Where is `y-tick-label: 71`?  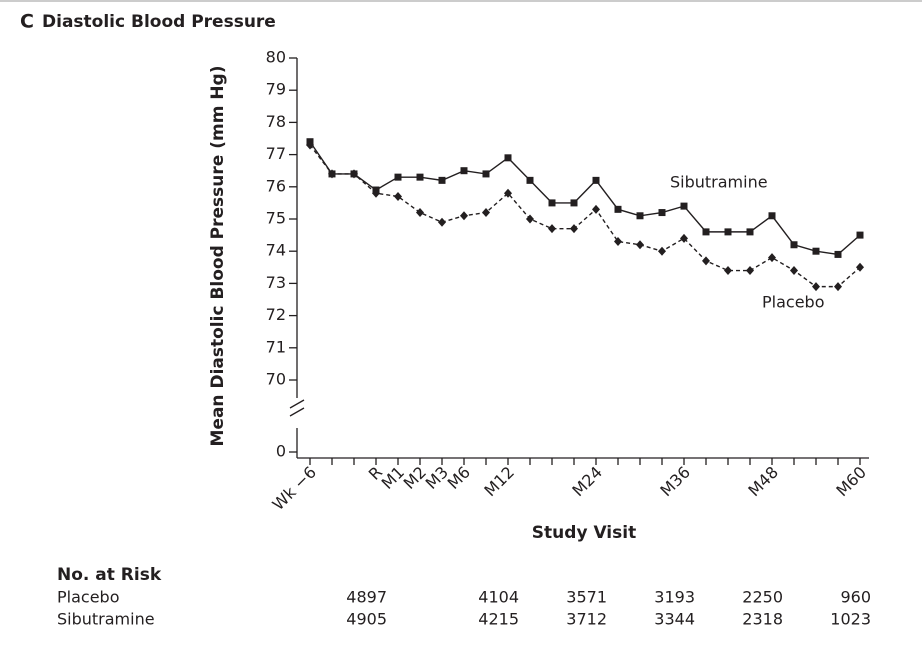
y-tick-label: 71 is located at coordinates (276, 346).